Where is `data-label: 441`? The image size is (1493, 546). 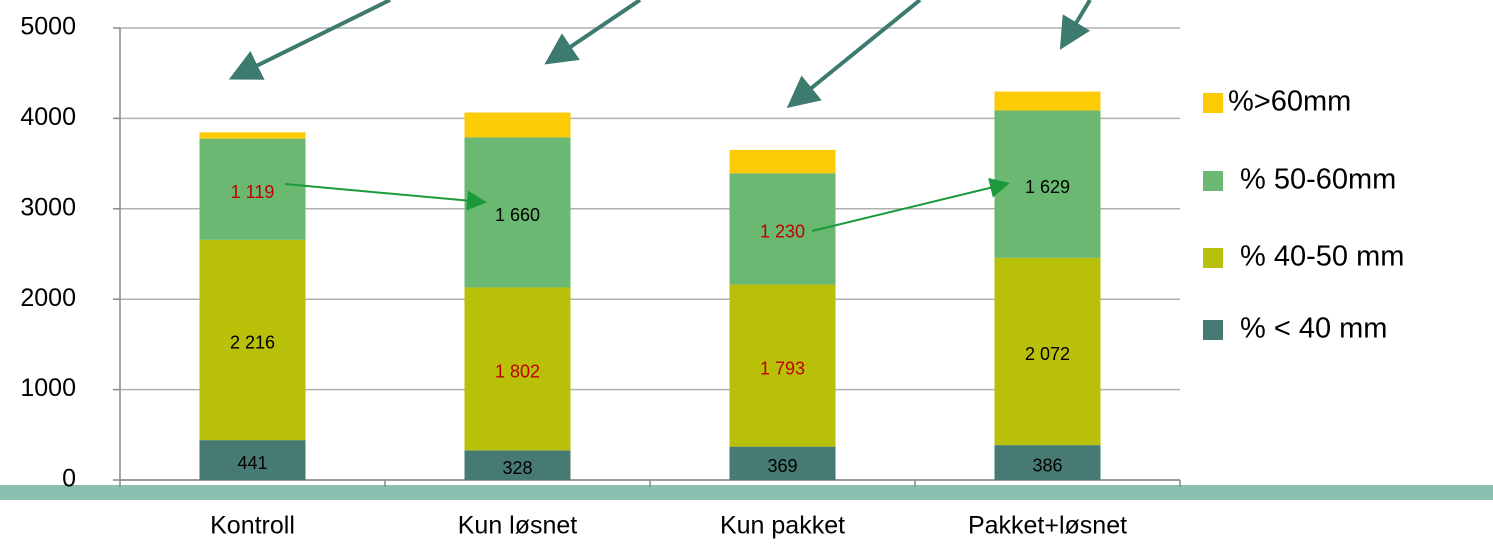 data-label: 441 is located at coordinates (252, 463).